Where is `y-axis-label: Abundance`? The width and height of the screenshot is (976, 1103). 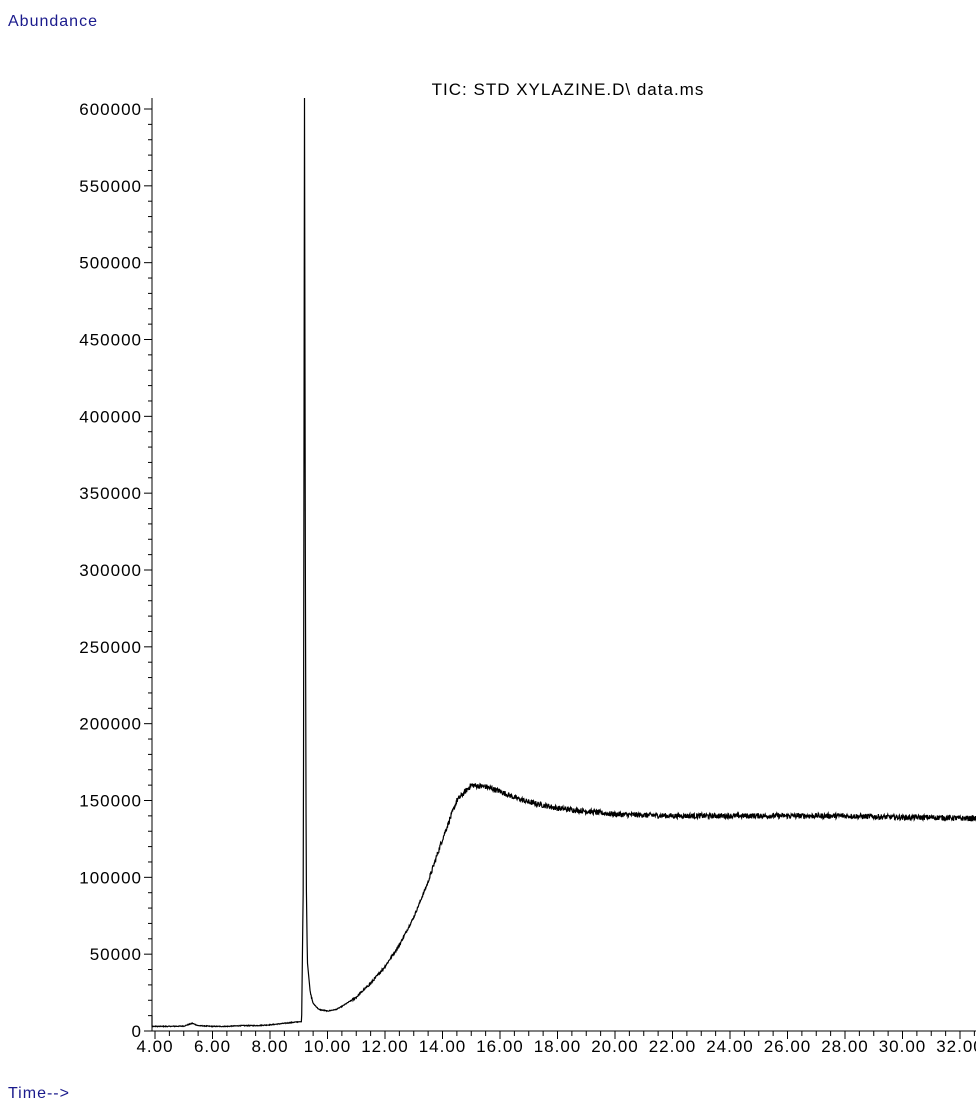
y-axis-label: Abundance is located at coordinates (53, 21).